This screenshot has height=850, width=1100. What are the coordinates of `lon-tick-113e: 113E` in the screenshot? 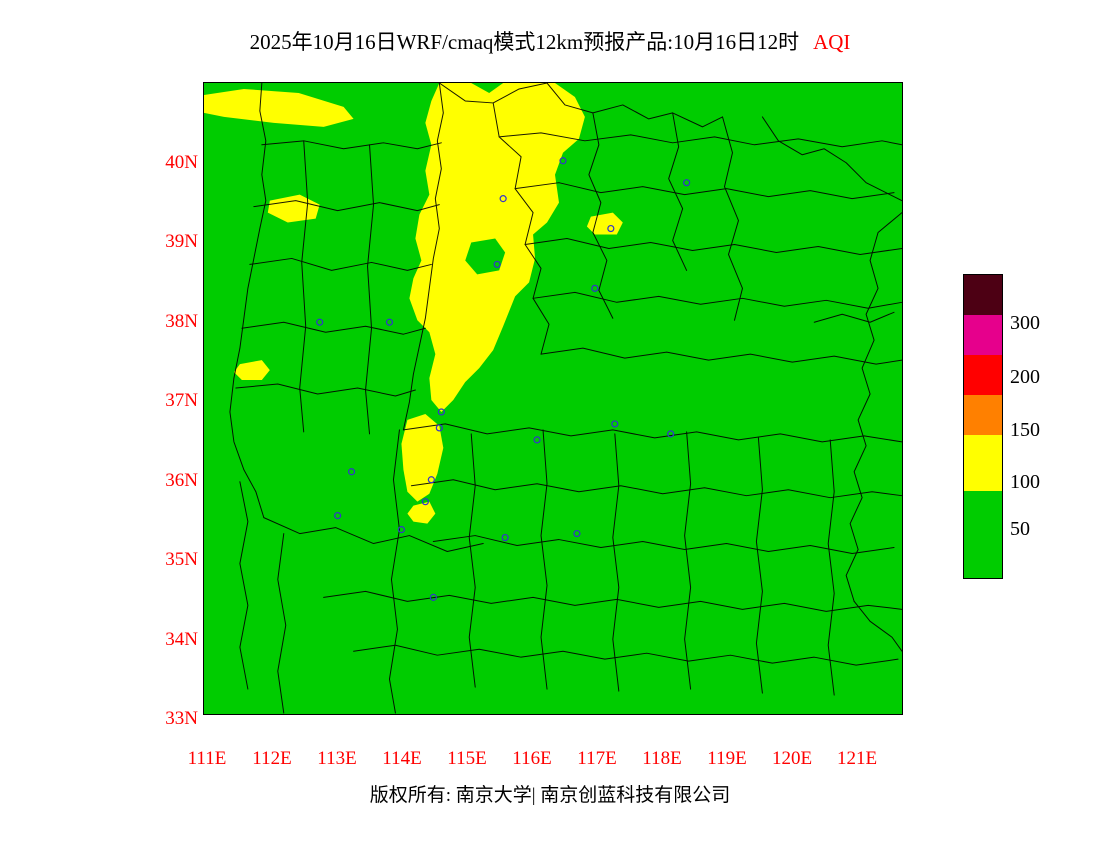 It's located at (337, 758).